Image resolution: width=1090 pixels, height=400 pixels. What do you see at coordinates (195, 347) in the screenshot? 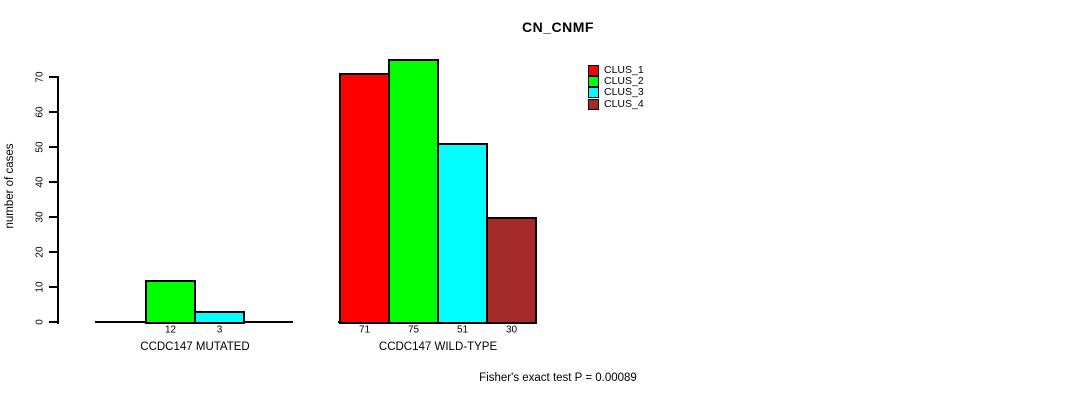
I see `group-label: CCDC147 MUTATED` at bounding box center [195, 347].